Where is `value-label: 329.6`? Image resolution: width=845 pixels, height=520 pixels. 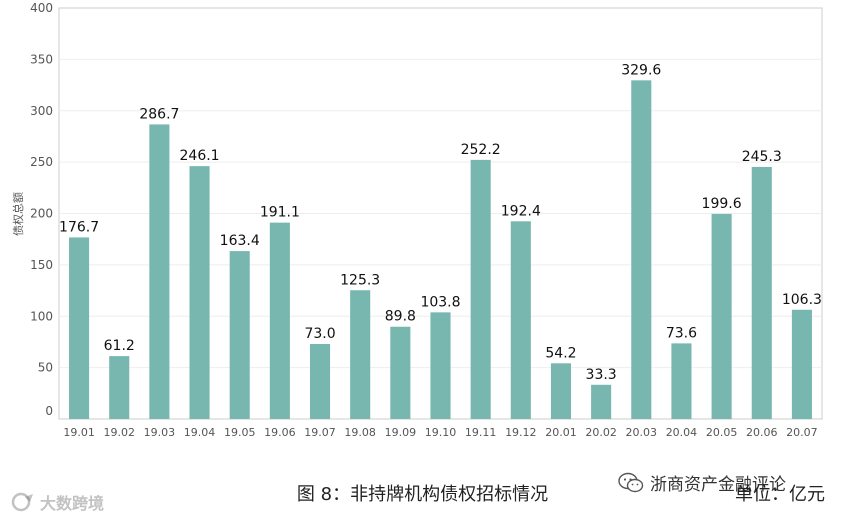
value-label: 329.6 is located at coordinates (641, 70).